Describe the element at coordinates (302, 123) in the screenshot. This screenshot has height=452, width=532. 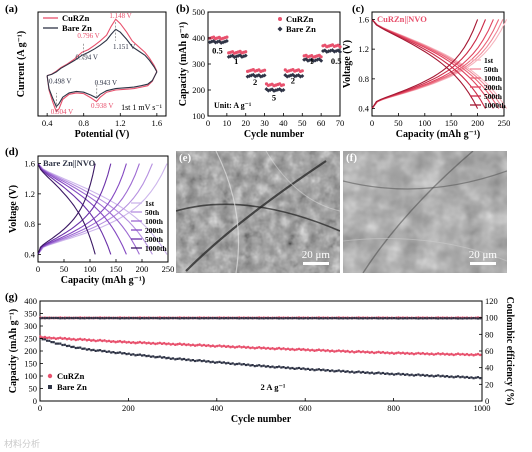
I see `x-tick-label-b: 50` at that location.